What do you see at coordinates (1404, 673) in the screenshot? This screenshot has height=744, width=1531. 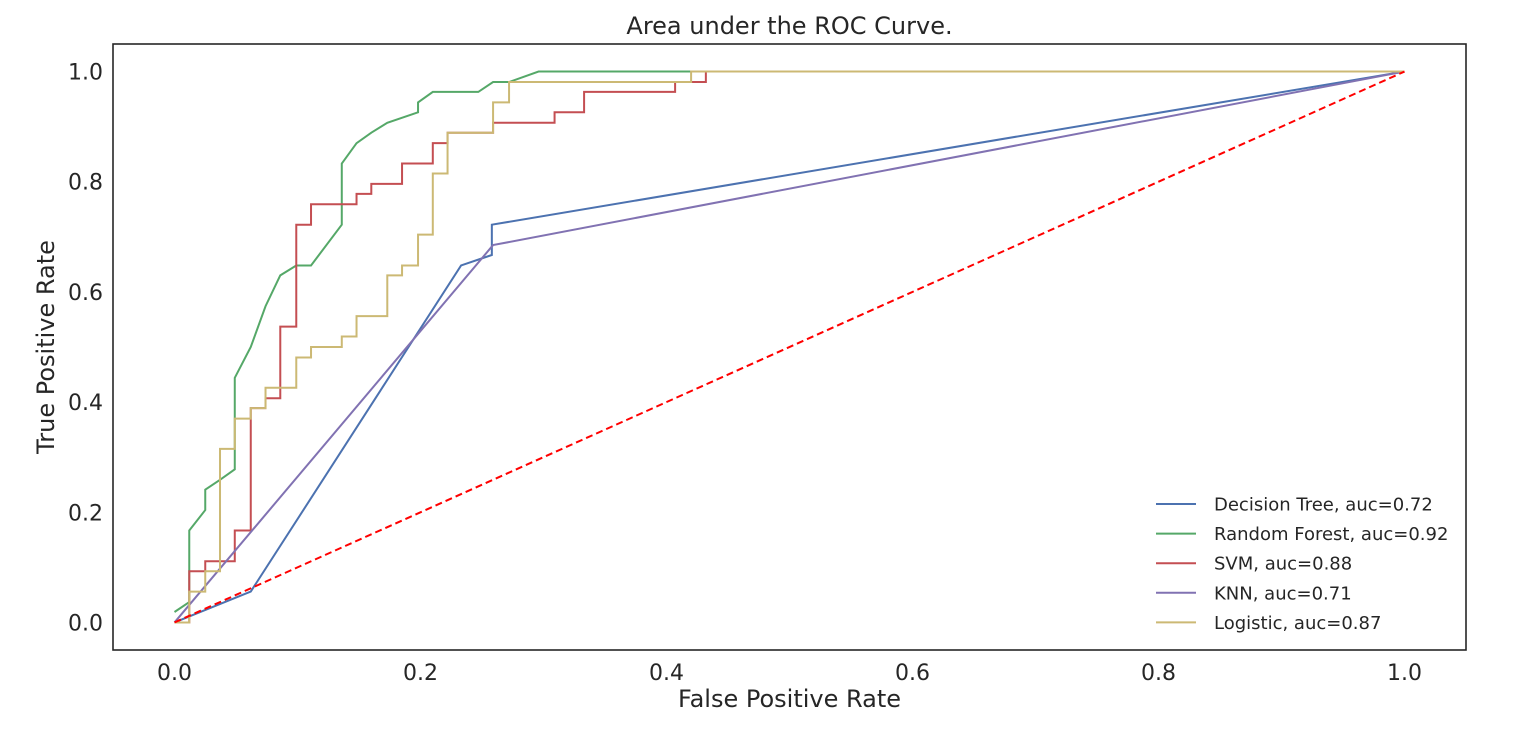 I see `x-tick-label: 1.0` at bounding box center [1404, 673].